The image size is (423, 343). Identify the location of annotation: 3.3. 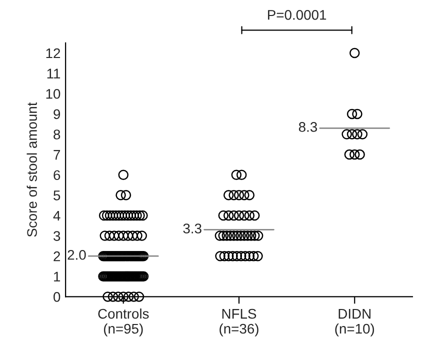
(192, 229).